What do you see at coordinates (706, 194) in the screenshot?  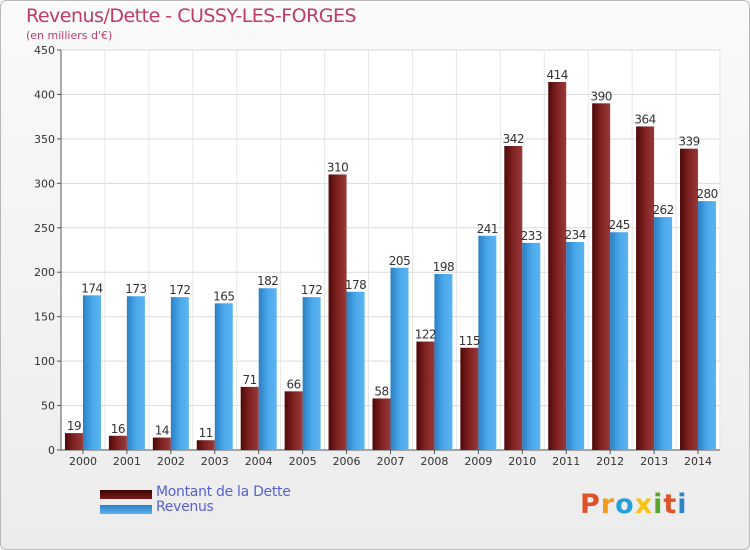 I see `data-label-revenus: 280` at bounding box center [706, 194].